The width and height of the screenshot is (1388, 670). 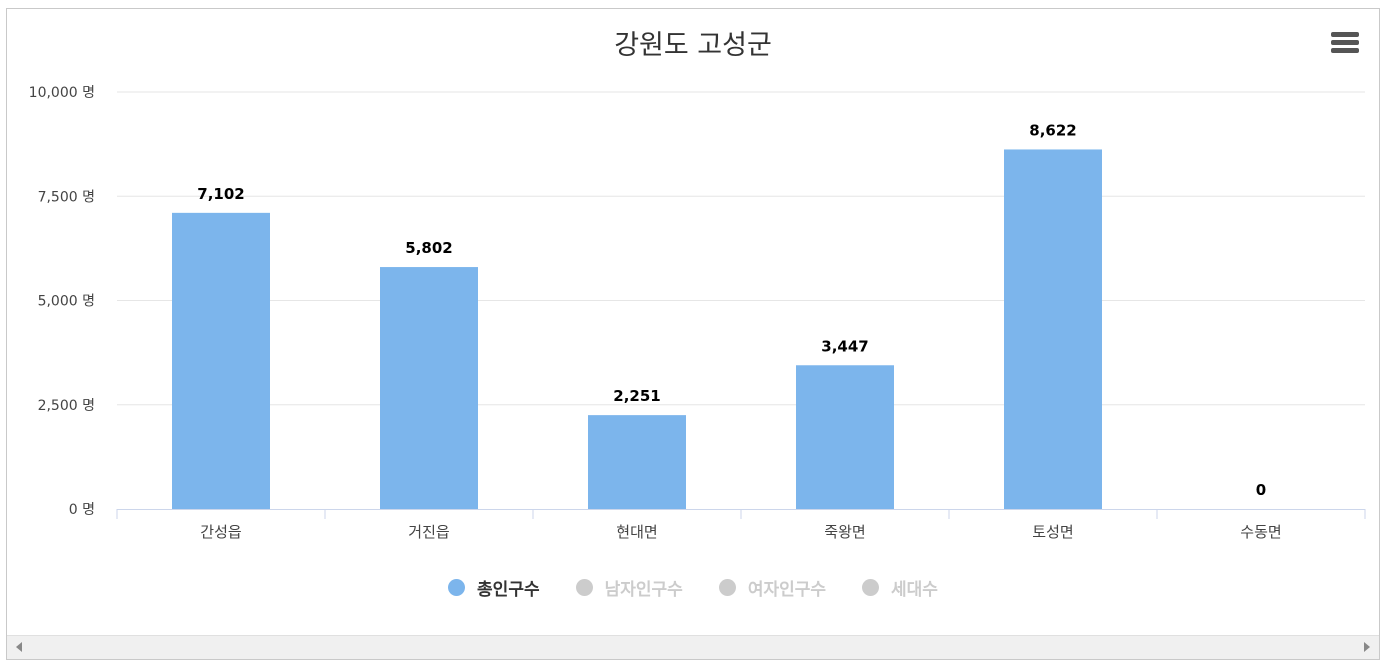 I want to click on legend-item-2: 여자인구수, so click(x=772, y=587).